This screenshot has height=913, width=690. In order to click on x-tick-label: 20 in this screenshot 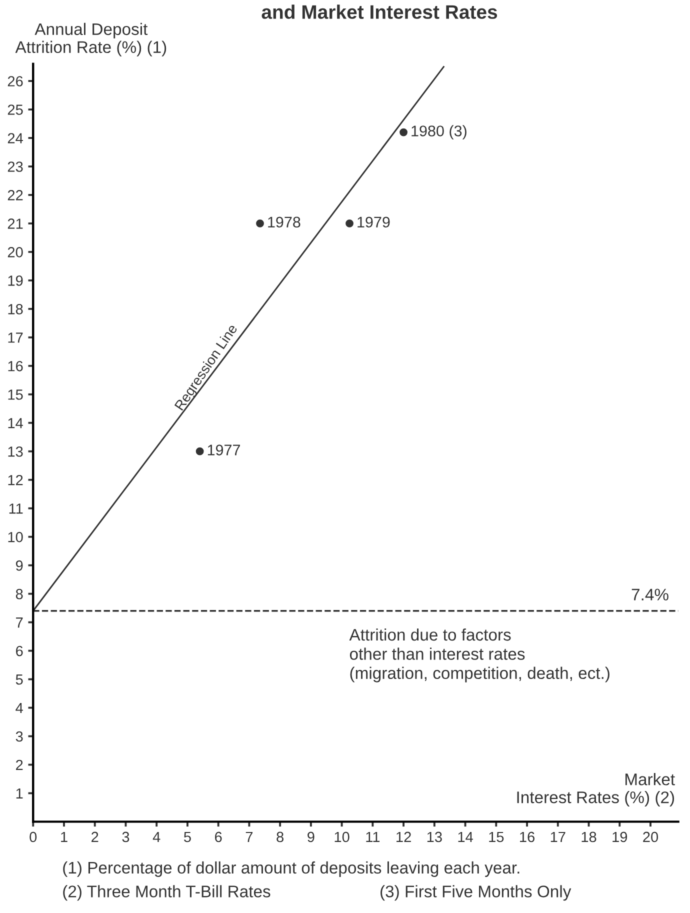, I will do `click(650, 837)`.